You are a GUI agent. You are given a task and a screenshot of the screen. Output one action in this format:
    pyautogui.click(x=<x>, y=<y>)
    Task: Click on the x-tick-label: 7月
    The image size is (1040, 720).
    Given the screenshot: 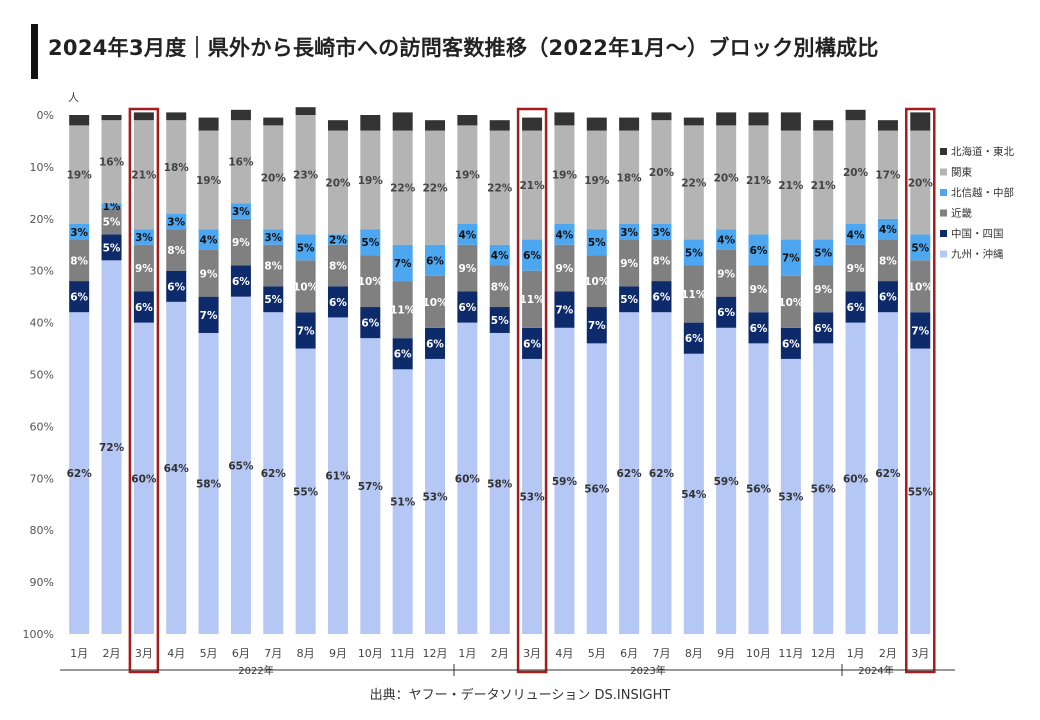 What is the action you would take?
    pyautogui.click(x=661, y=653)
    